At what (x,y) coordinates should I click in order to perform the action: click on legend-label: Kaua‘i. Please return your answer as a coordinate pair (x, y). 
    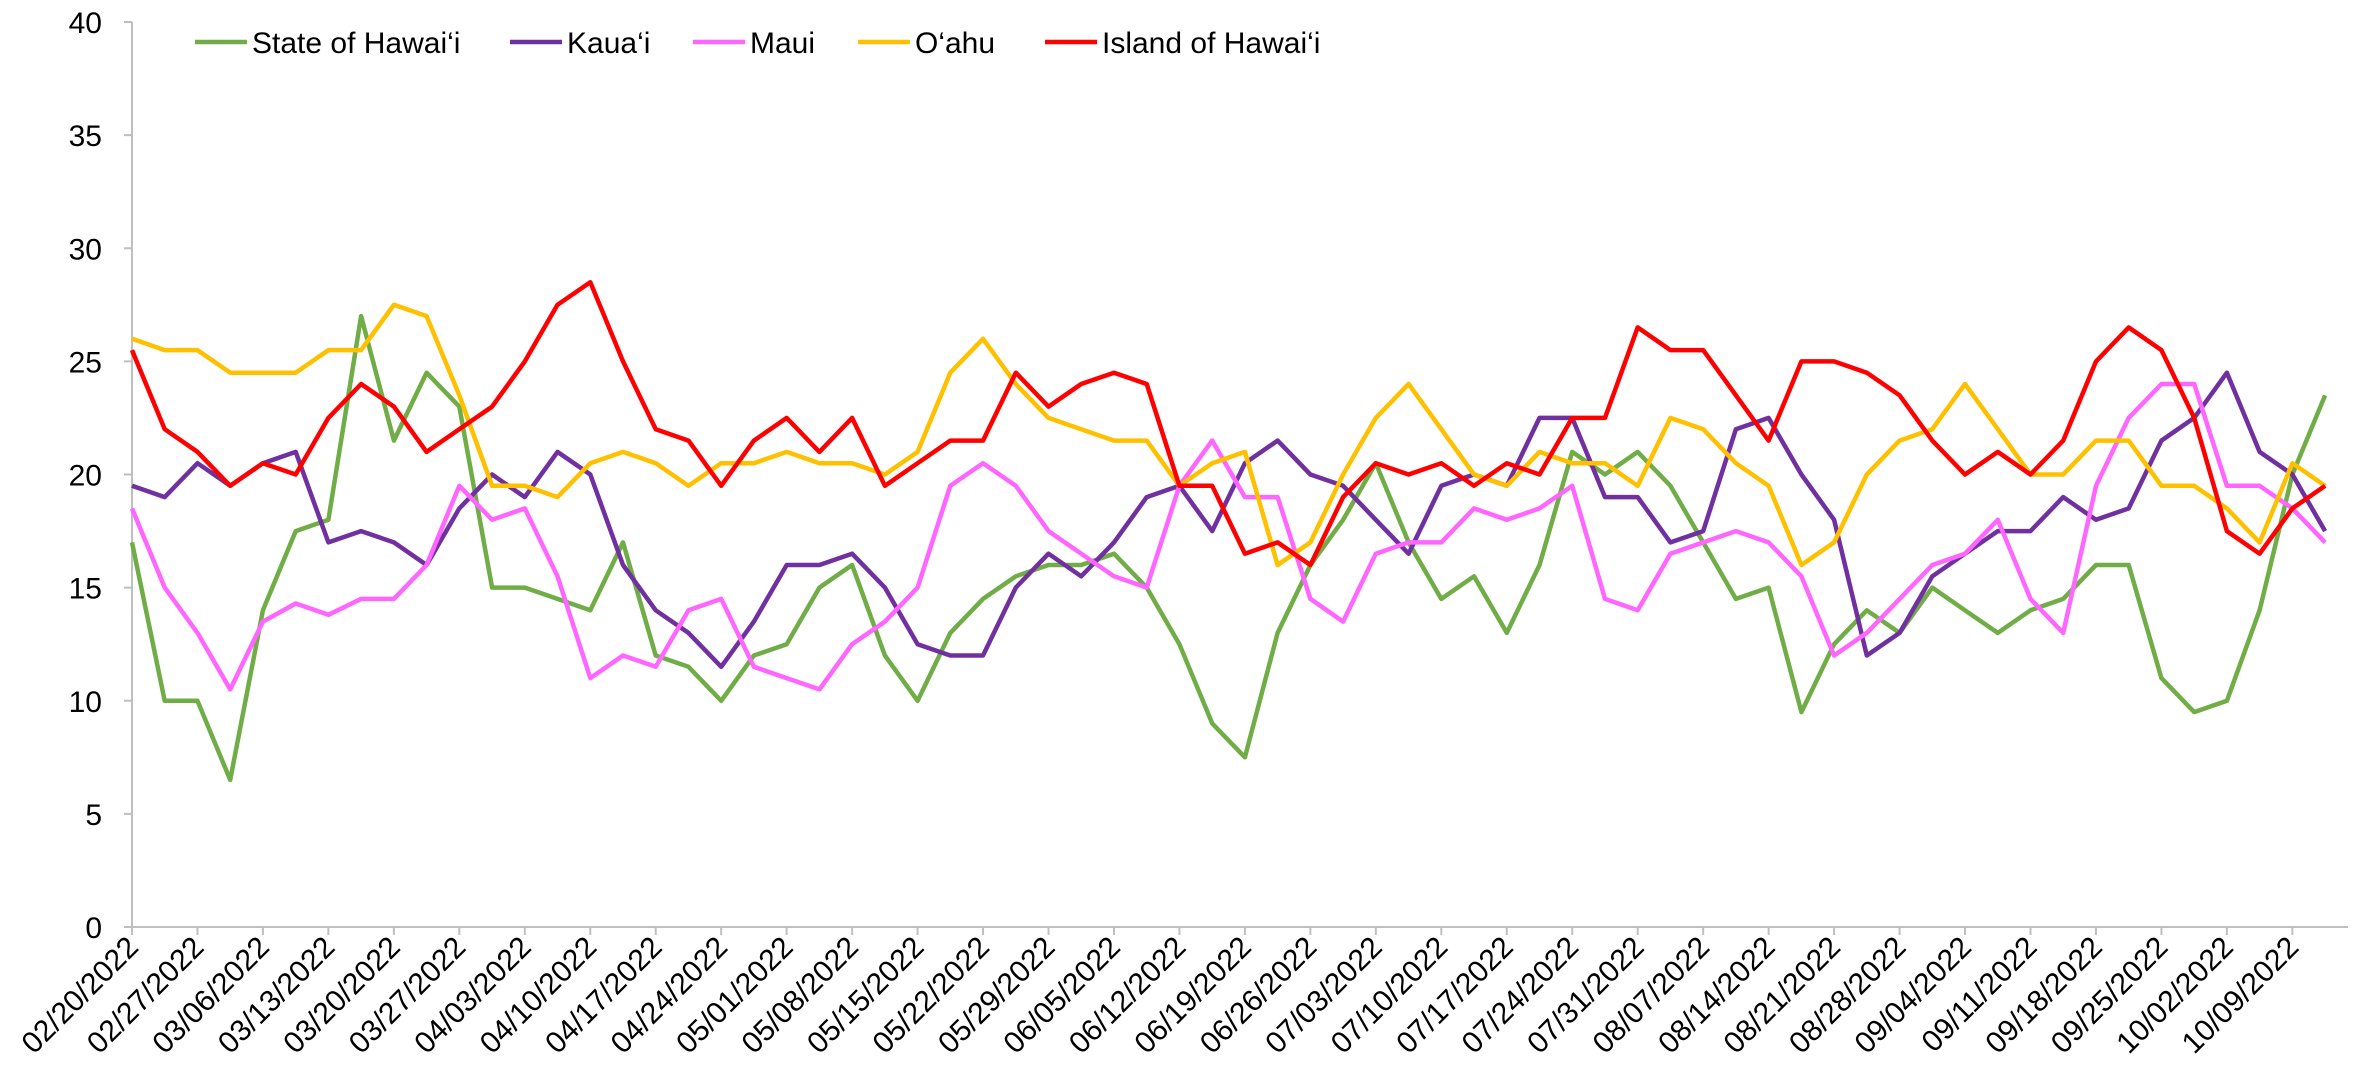
    Looking at the image, I should click on (608, 43).